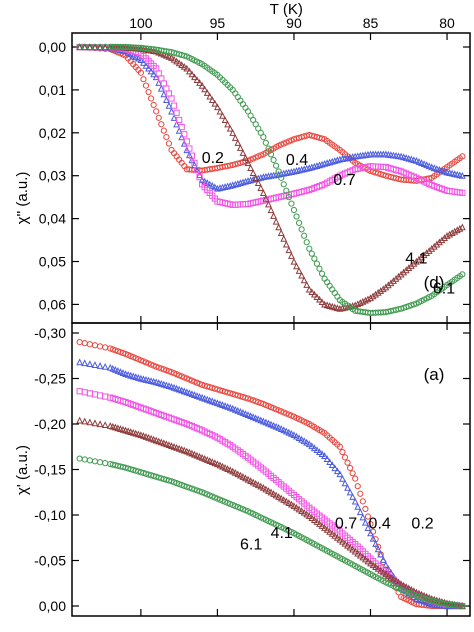  Describe the element at coordinates (251, 545) in the screenshot. I see `curve-label-6-1: 6.1` at that location.